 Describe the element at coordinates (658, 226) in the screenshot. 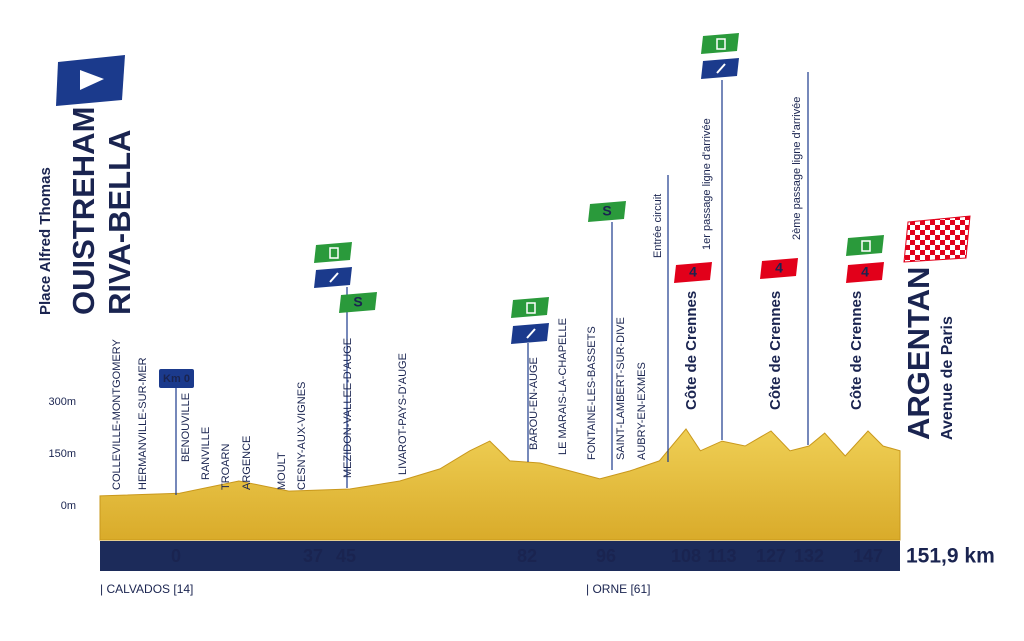

I see `note: Entrée circuit` at that location.